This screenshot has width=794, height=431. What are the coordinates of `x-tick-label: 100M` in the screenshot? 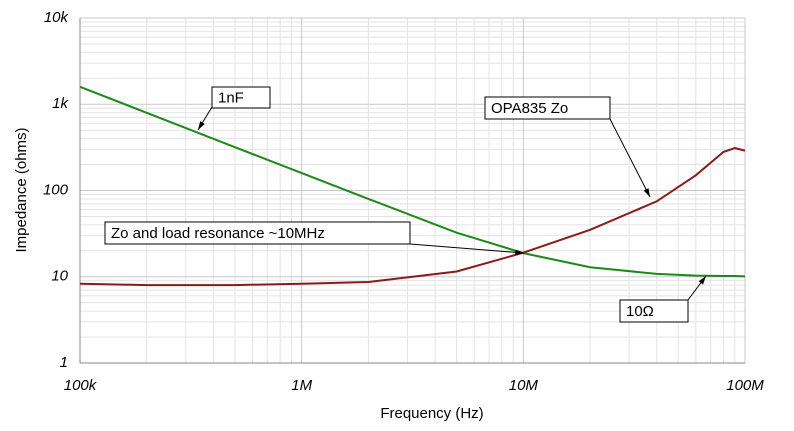 It's located at (745, 385).